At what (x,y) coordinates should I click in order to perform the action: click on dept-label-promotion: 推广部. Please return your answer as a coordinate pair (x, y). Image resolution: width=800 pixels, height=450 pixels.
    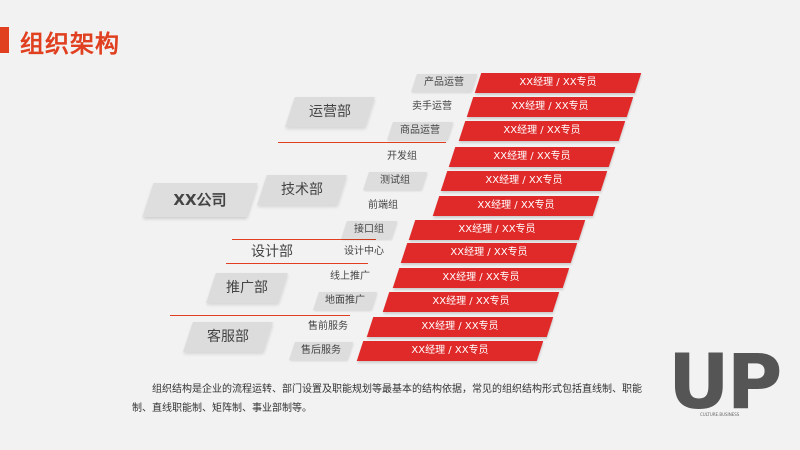
    Looking at the image, I should click on (247, 288).